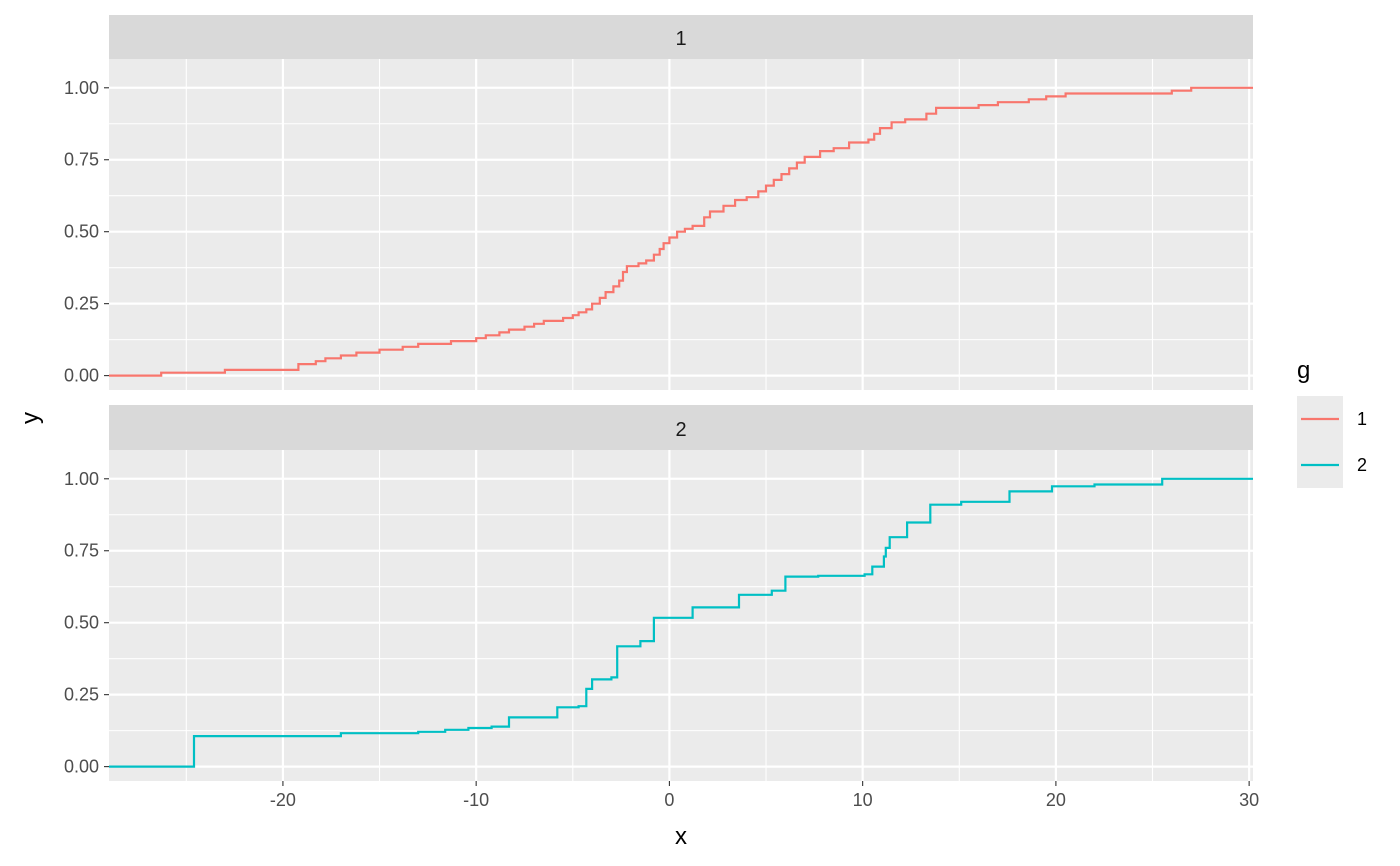 Image resolution: width=1400 pixels, height=866 pixels. What do you see at coordinates (1249, 800) in the screenshot?
I see `x-tick-label: 30` at bounding box center [1249, 800].